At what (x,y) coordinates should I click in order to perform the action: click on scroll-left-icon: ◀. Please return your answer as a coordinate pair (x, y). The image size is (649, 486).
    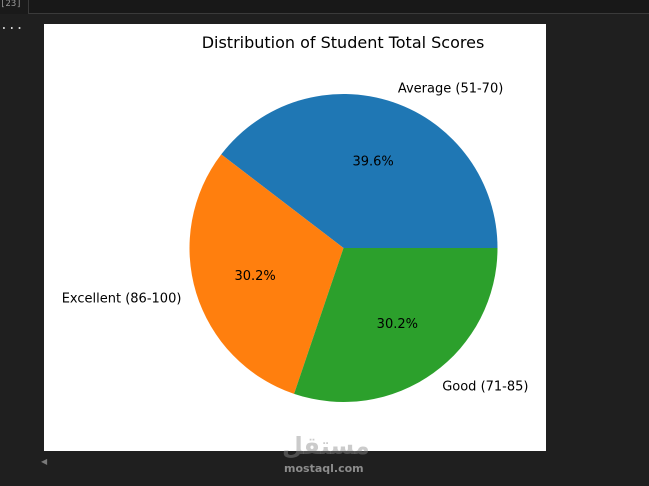
    Looking at the image, I should click on (44, 461).